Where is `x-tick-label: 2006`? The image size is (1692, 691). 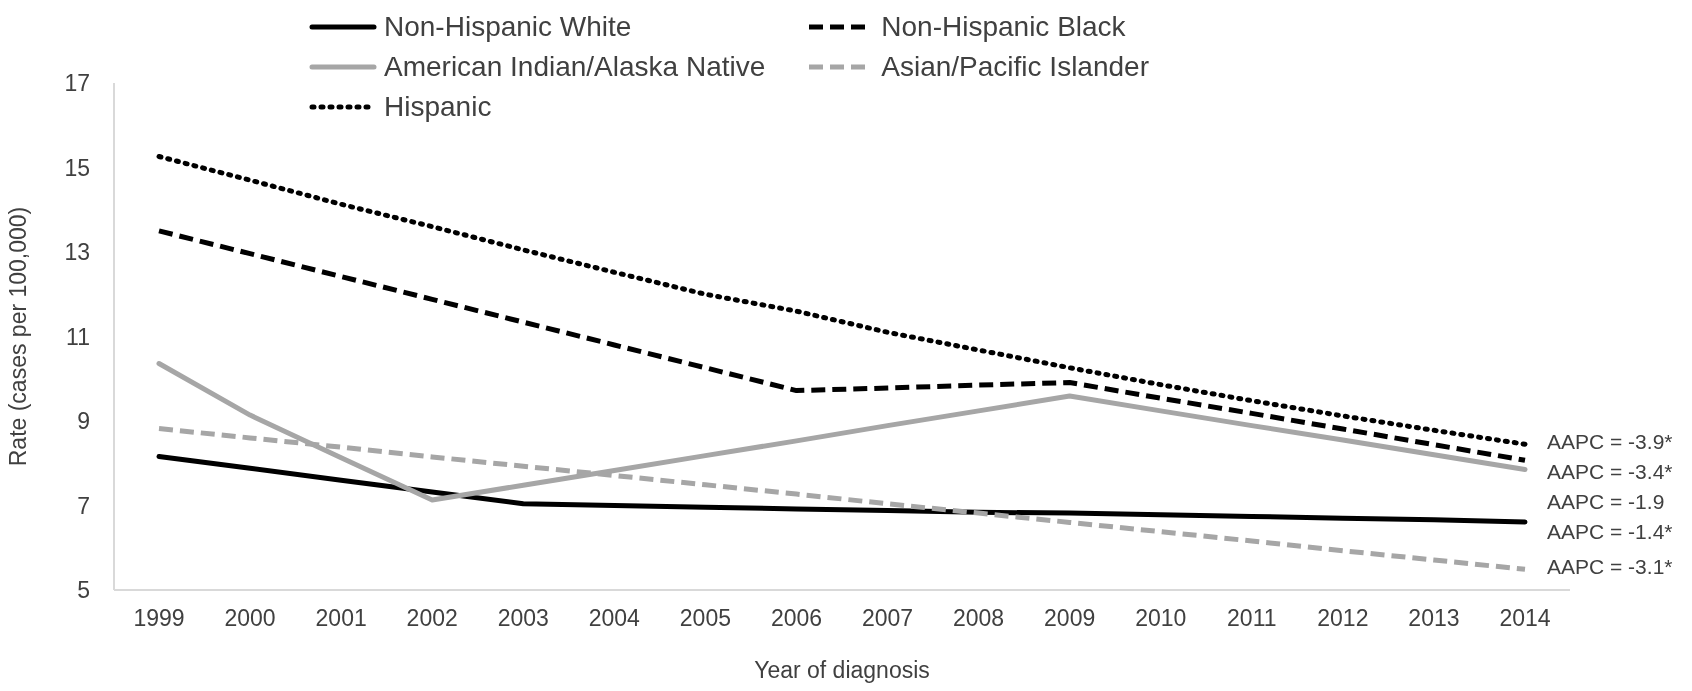
x-tick-label: 2006 is located at coordinates (796, 618).